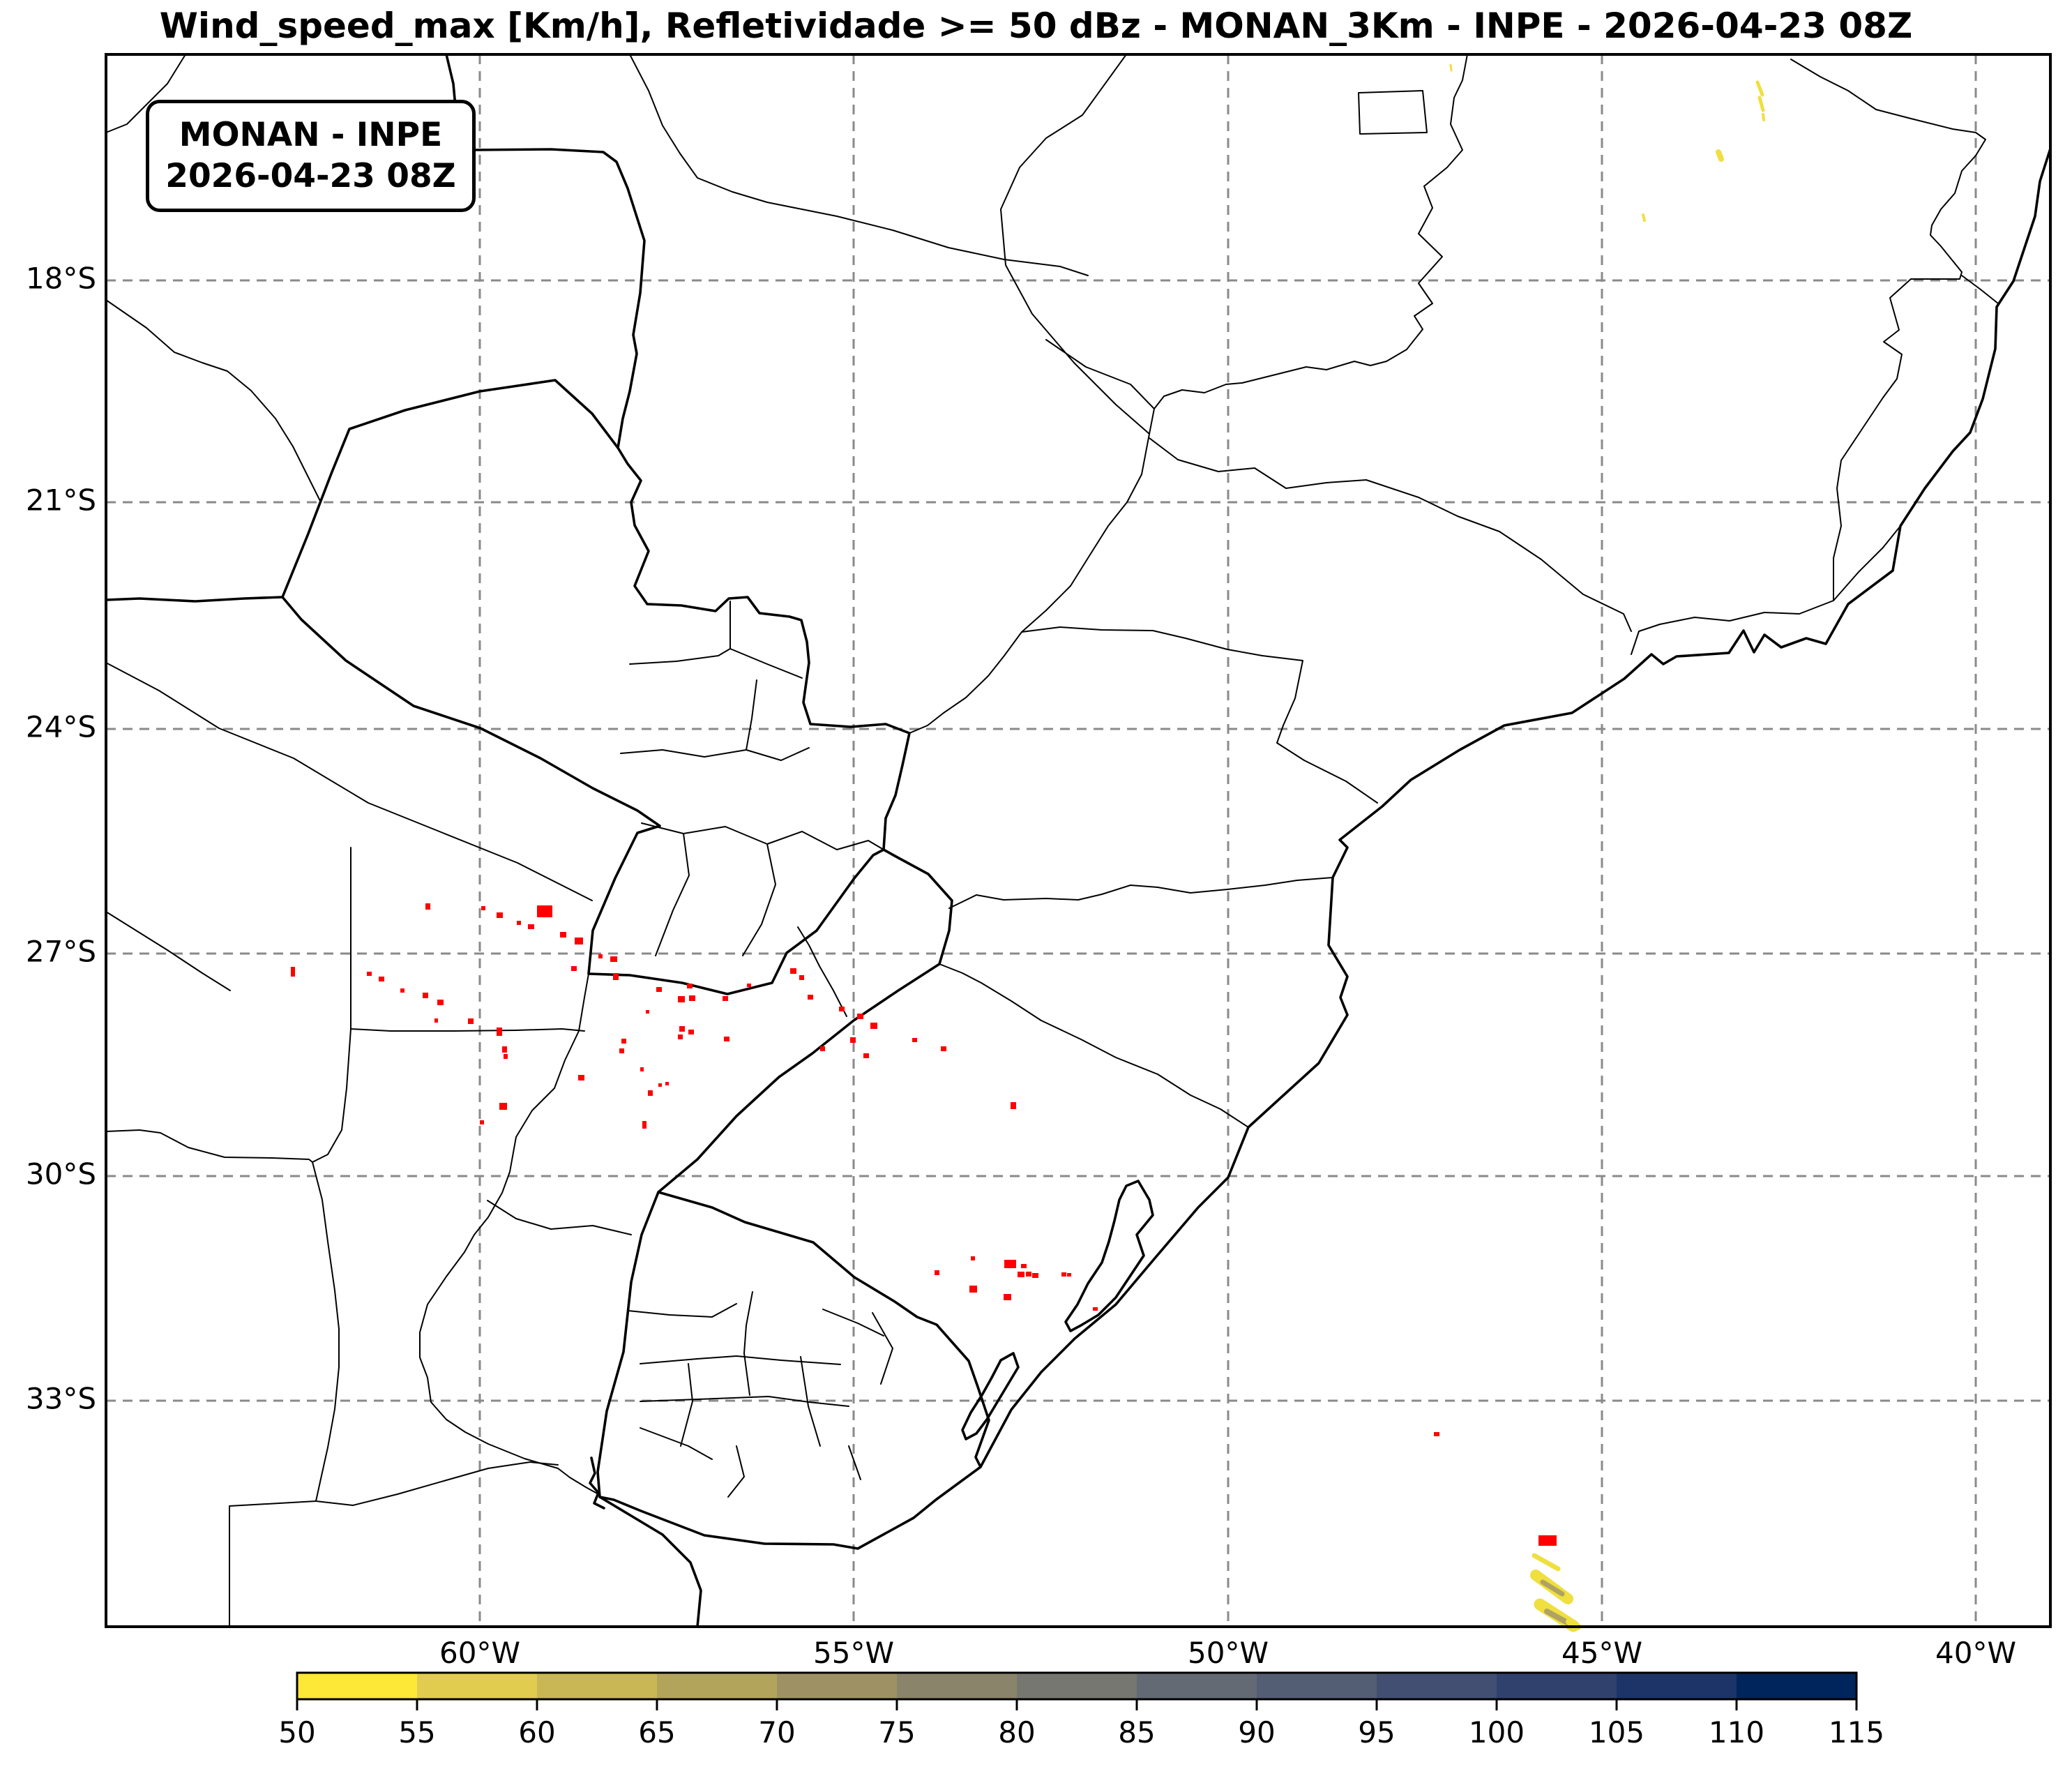 Image resolution: width=2072 pixels, height=1769 pixels. What do you see at coordinates (1136, 1732) in the screenshot?
I see `colorbar-tick-label: 85` at bounding box center [1136, 1732].